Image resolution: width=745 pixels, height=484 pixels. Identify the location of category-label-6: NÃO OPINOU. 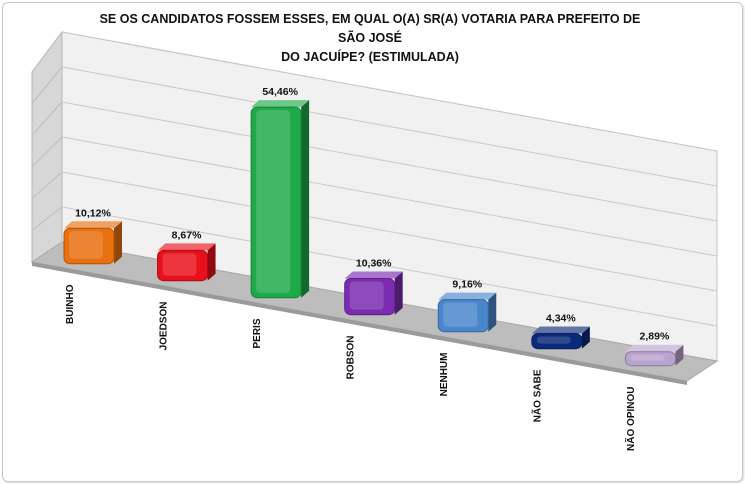
(630, 419).